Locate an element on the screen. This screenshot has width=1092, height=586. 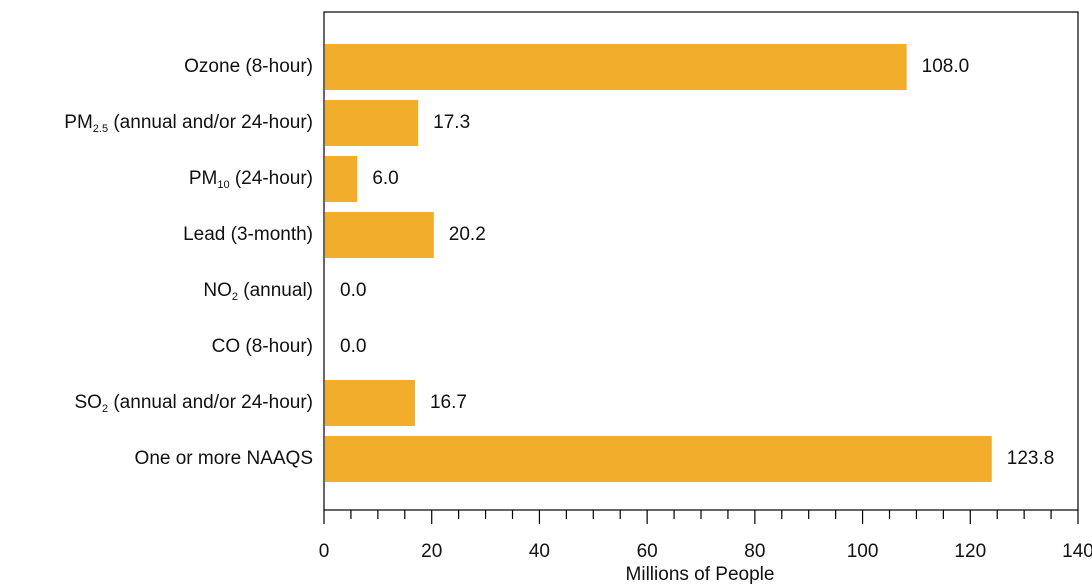
category-label: PM10 (24-hour) is located at coordinates (250, 179).